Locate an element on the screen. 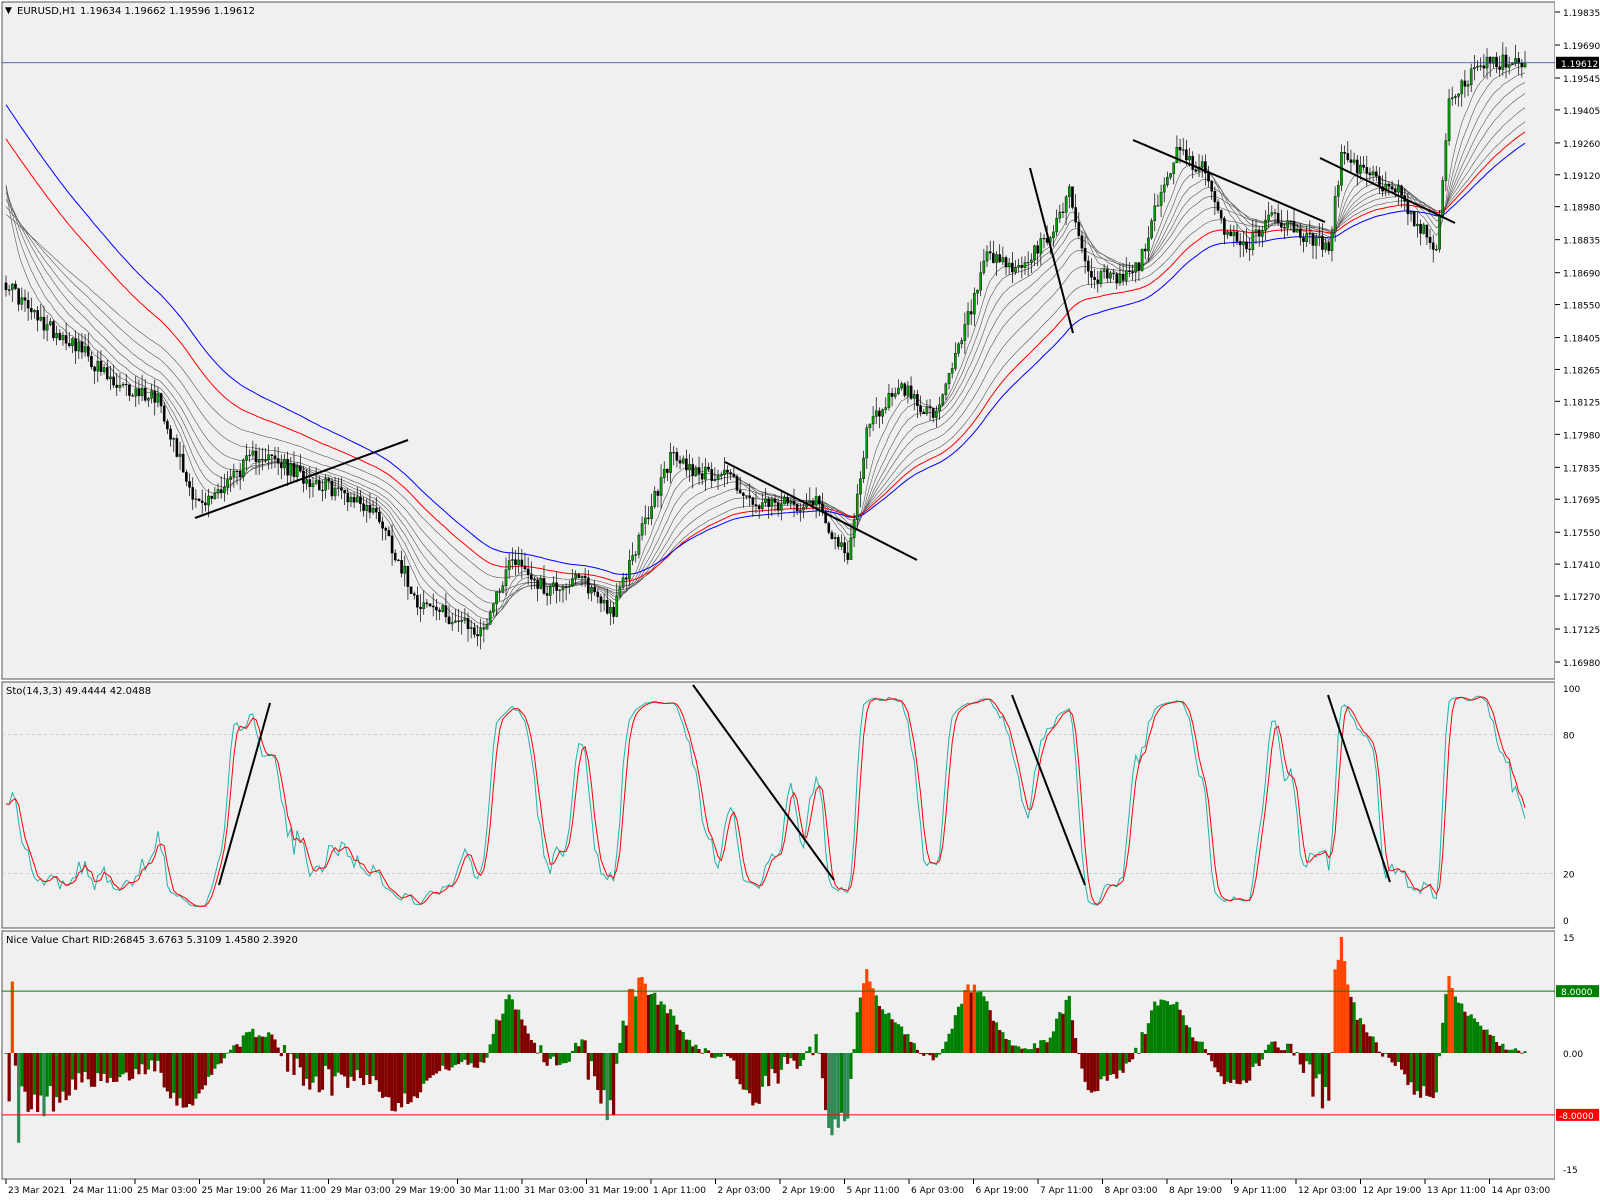 The height and width of the screenshot is (1204, 1600). time-tick-label: 31 Mar 19:00 is located at coordinates (619, 1191).